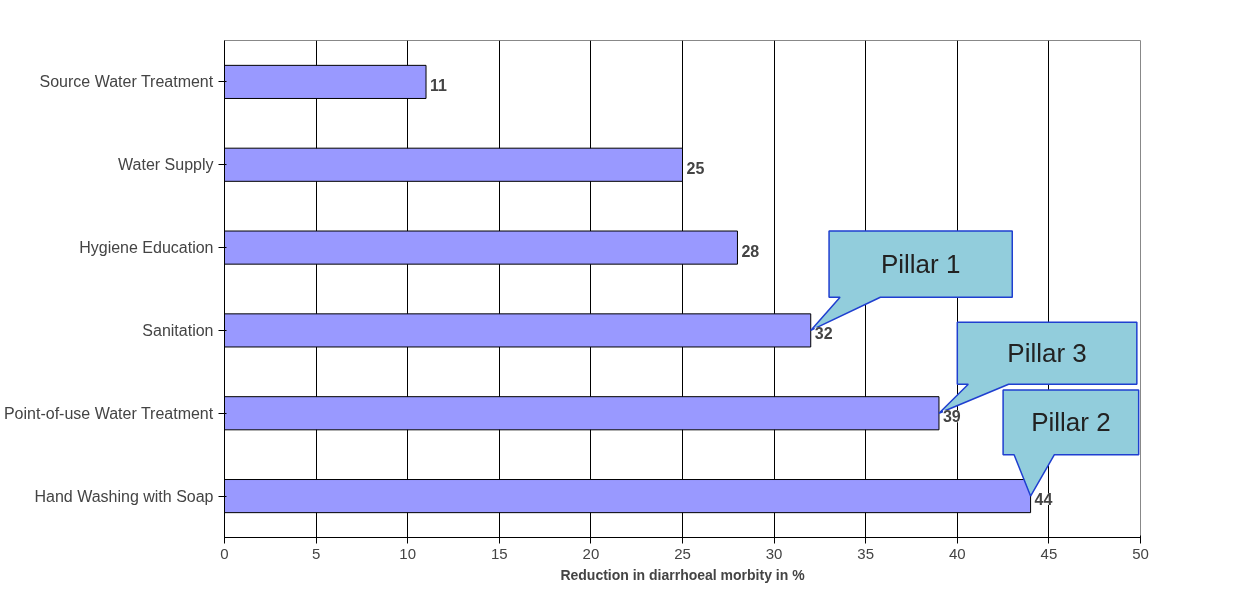  Describe the element at coordinates (178, 330) in the screenshot. I see `y-tick-label: Sanitation` at that location.